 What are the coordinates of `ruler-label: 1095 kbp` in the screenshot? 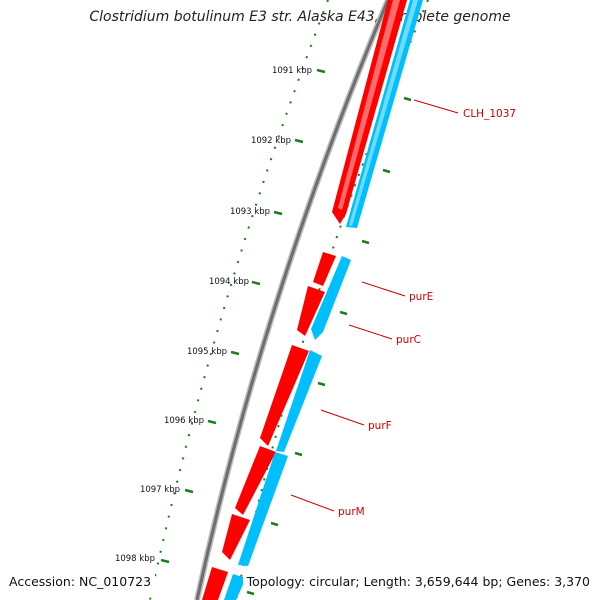 It's located at (207, 352).